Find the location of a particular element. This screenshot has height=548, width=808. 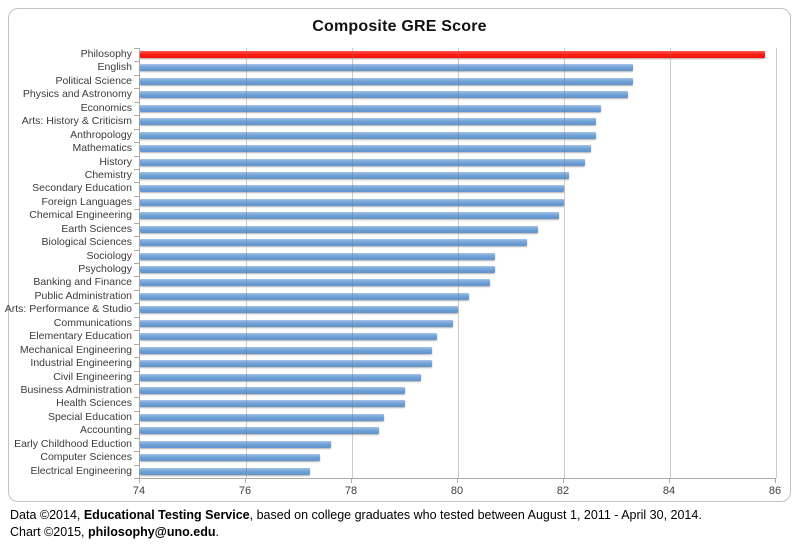

bar-row: Economics is located at coordinates (428, 108).